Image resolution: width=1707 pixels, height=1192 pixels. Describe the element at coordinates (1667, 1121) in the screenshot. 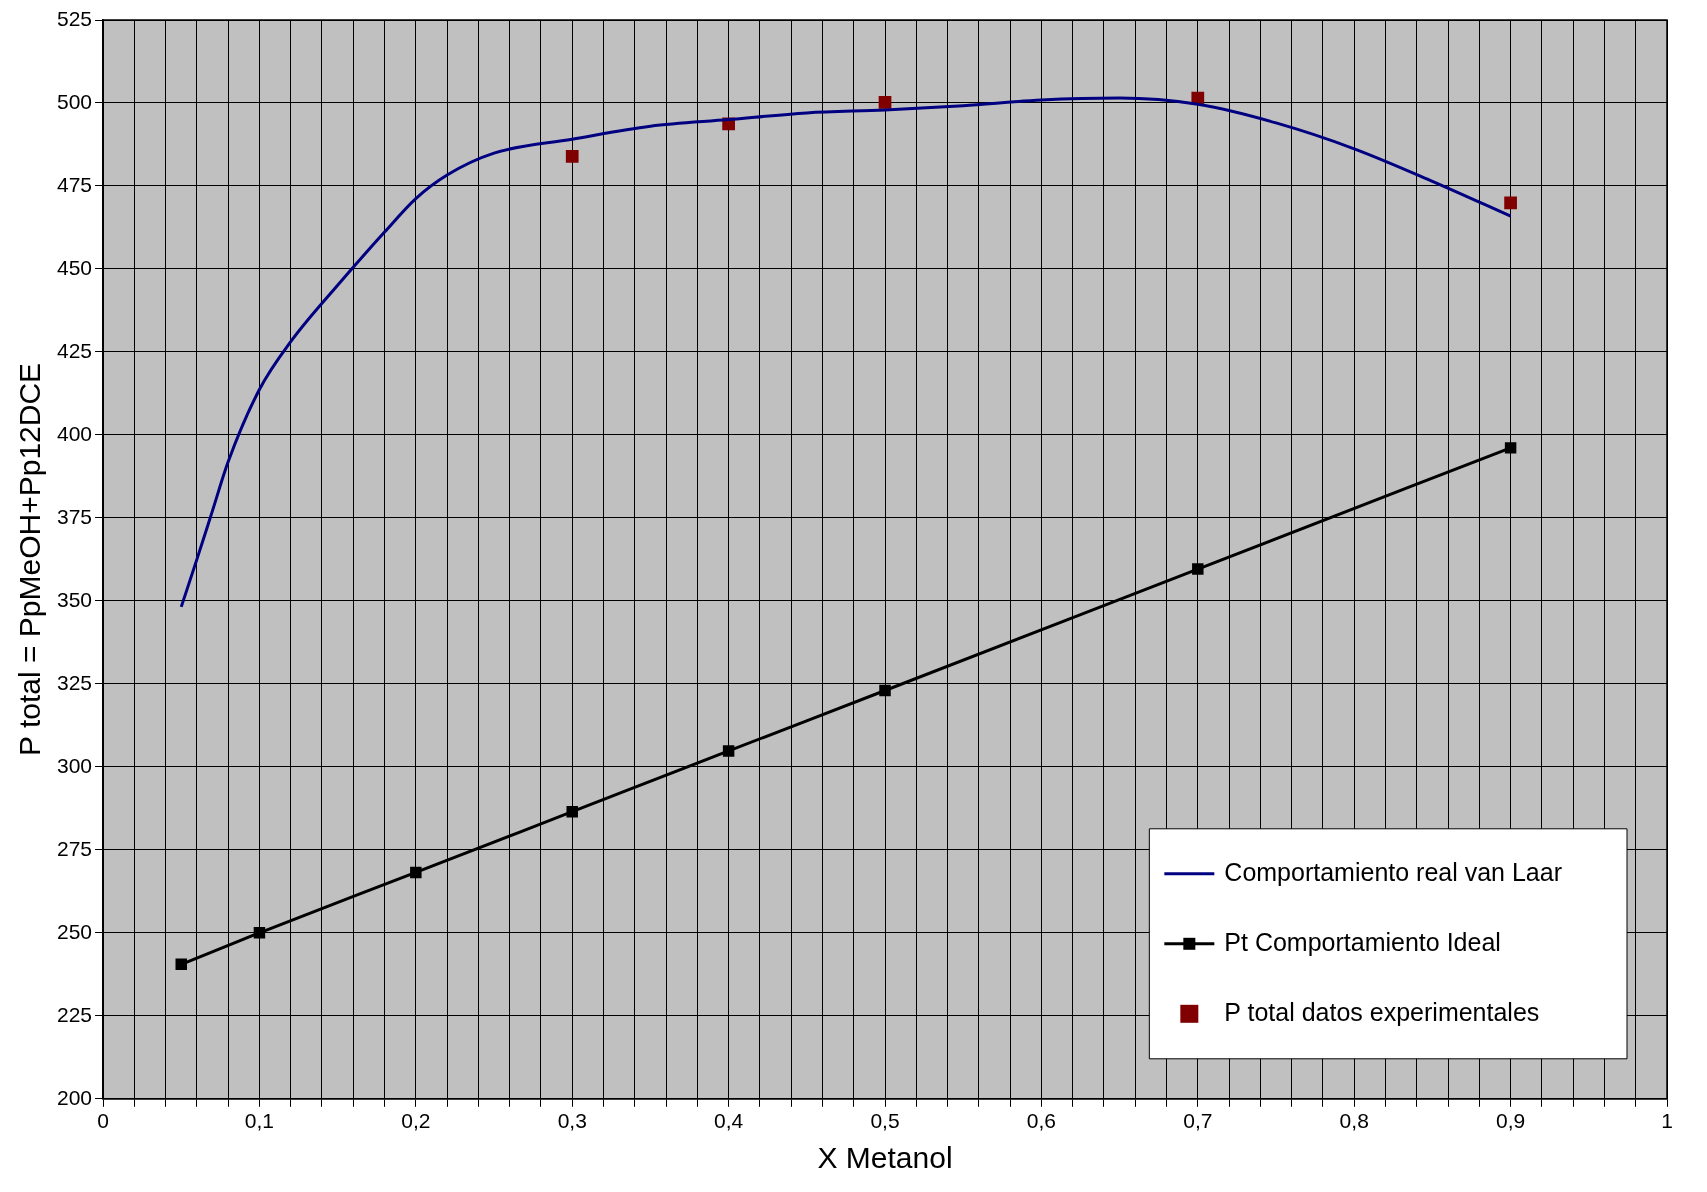

I see `x-tick-label: 1` at that location.